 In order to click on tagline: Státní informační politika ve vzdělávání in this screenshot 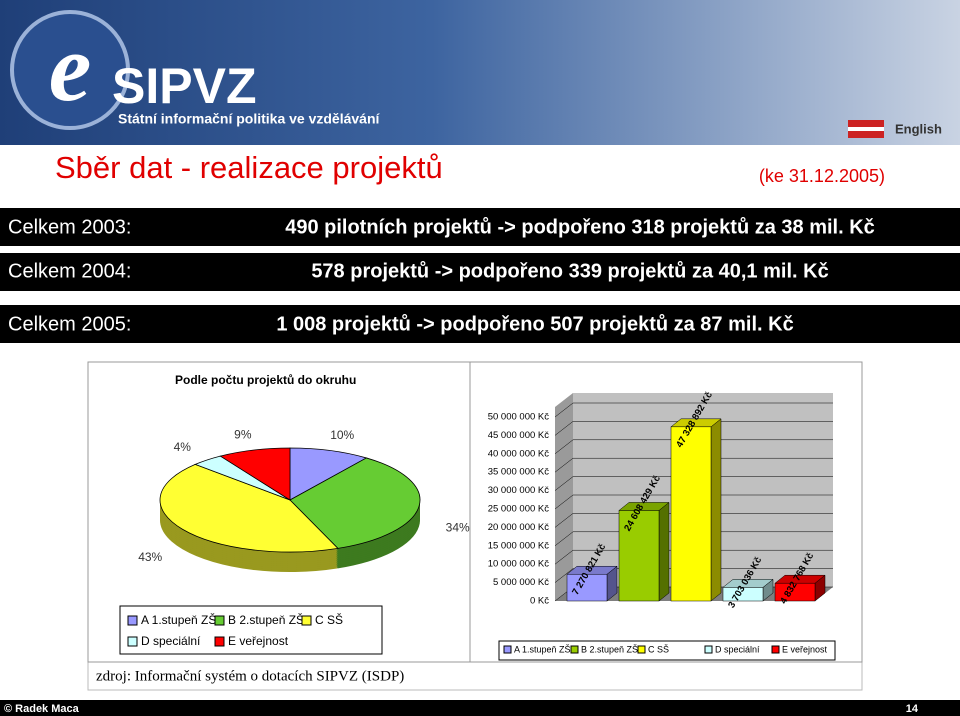, I will do `click(249, 119)`.